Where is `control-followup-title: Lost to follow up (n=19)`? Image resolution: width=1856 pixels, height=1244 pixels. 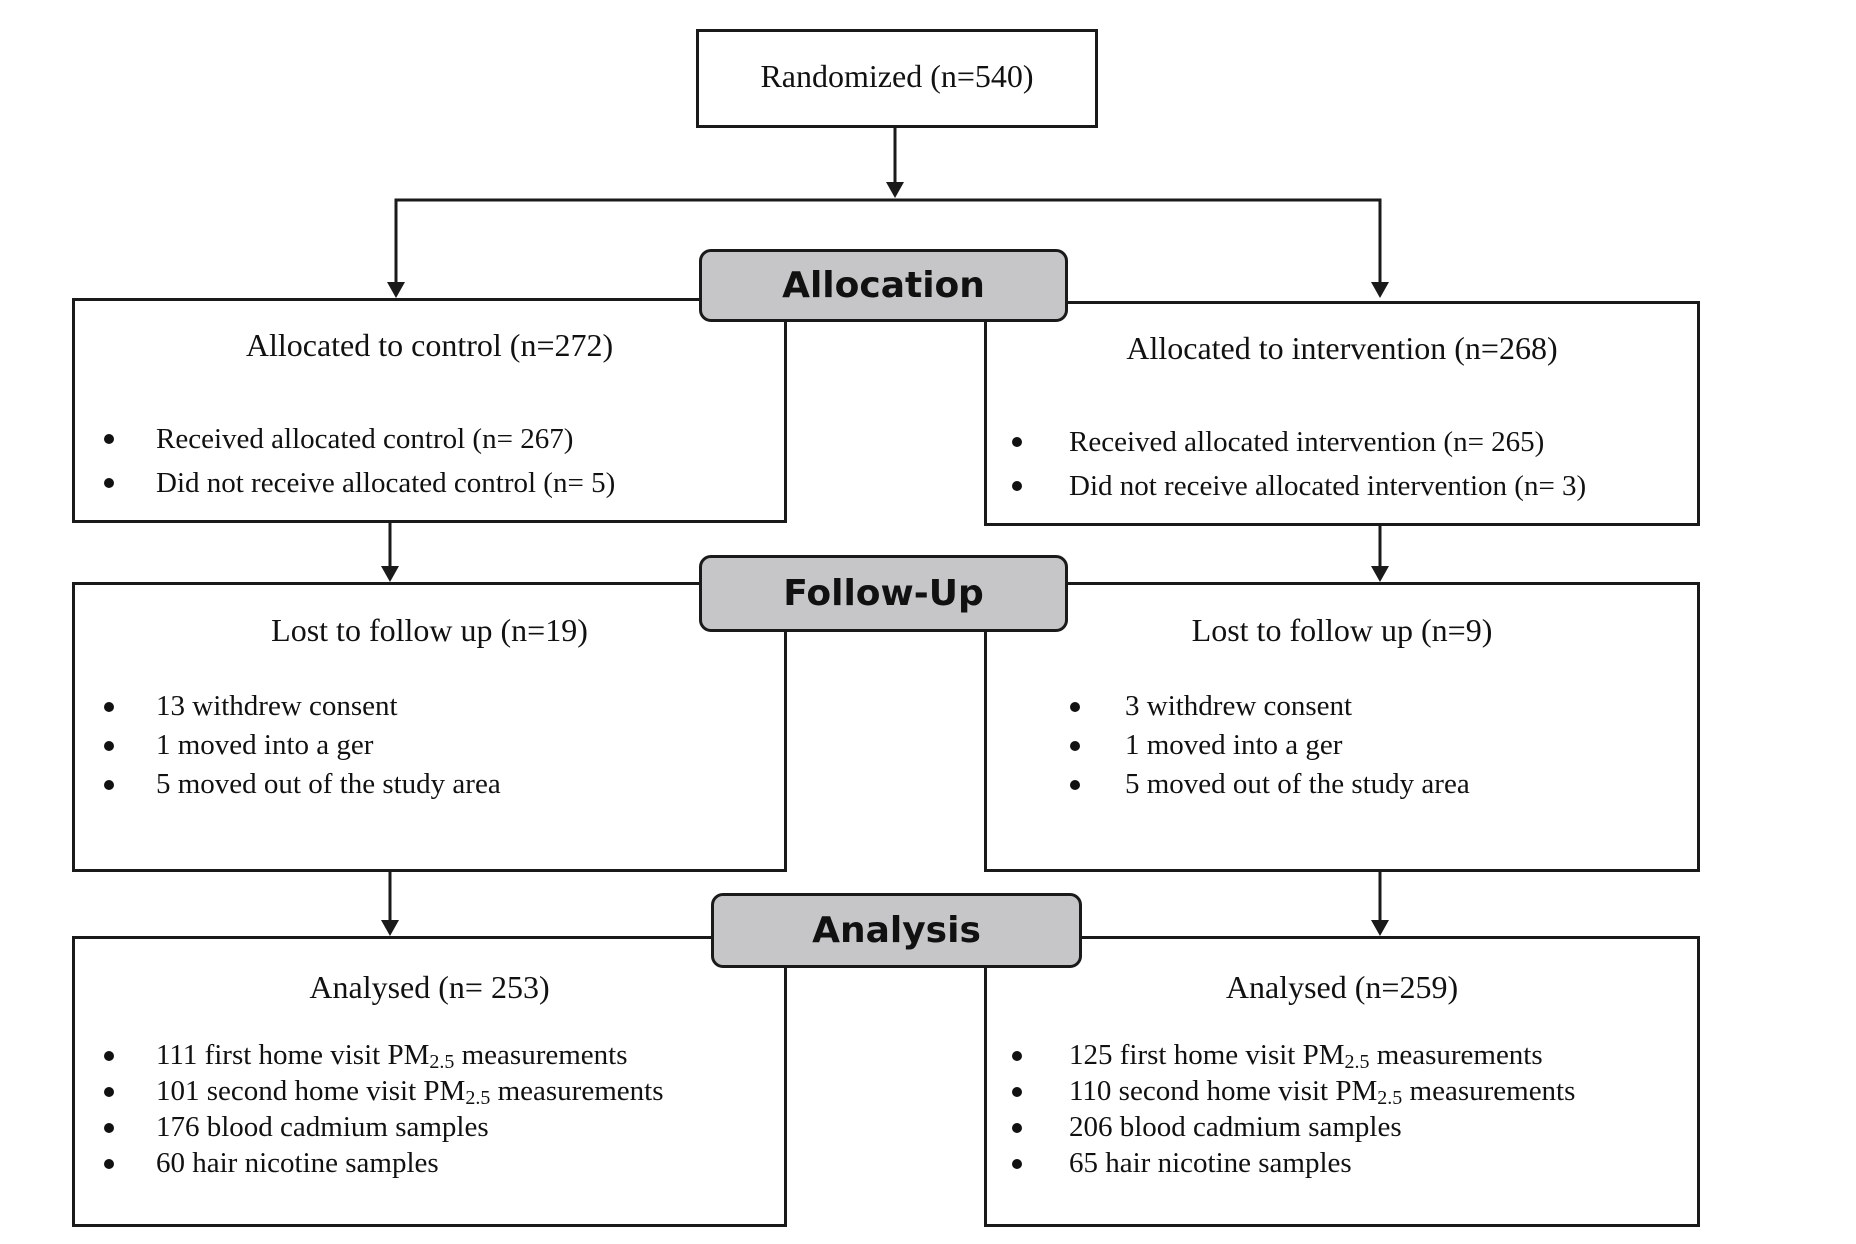
control-followup-title: Lost to follow up (n=19) is located at coordinates (429, 630).